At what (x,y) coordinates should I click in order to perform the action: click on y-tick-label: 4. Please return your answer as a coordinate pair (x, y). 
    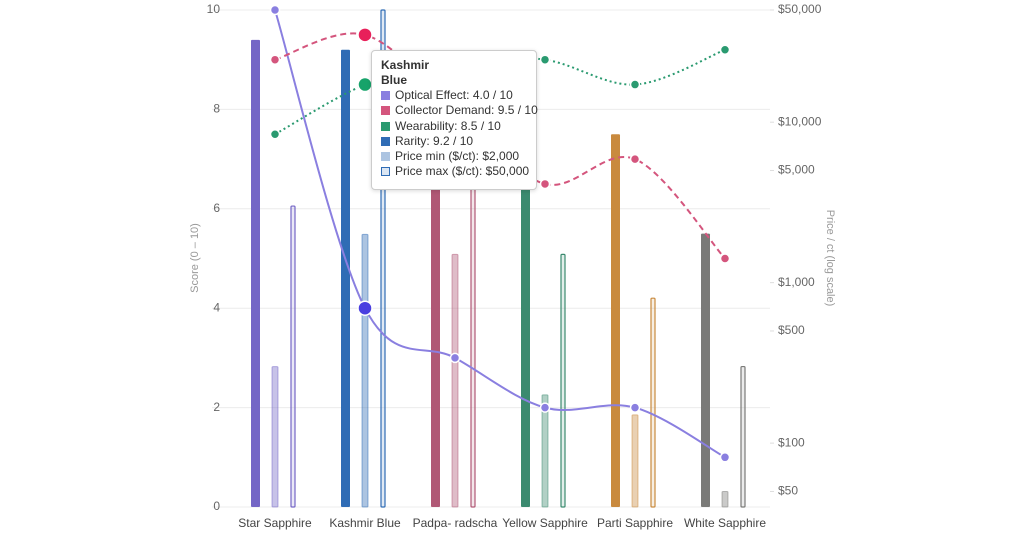
    Looking at the image, I should click on (216, 307).